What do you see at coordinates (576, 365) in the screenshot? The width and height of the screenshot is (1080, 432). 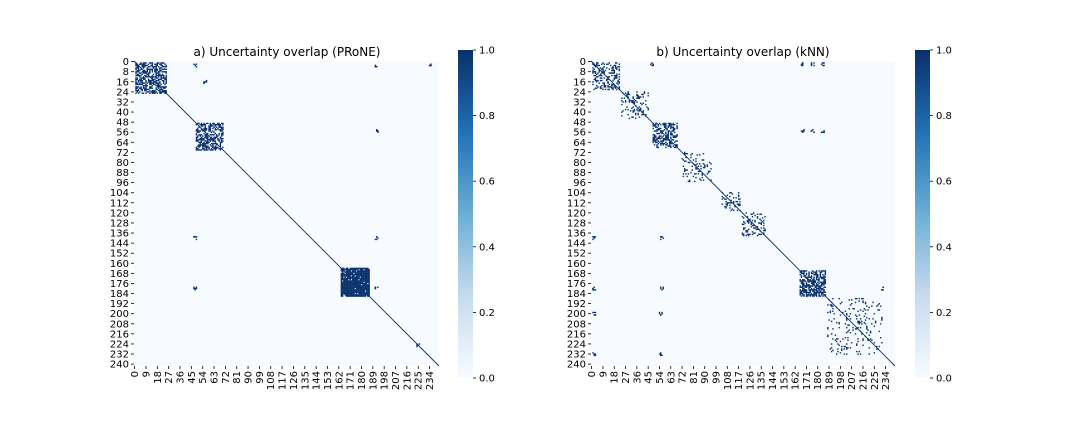 I see `y-tick-label: 240` at bounding box center [576, 365].